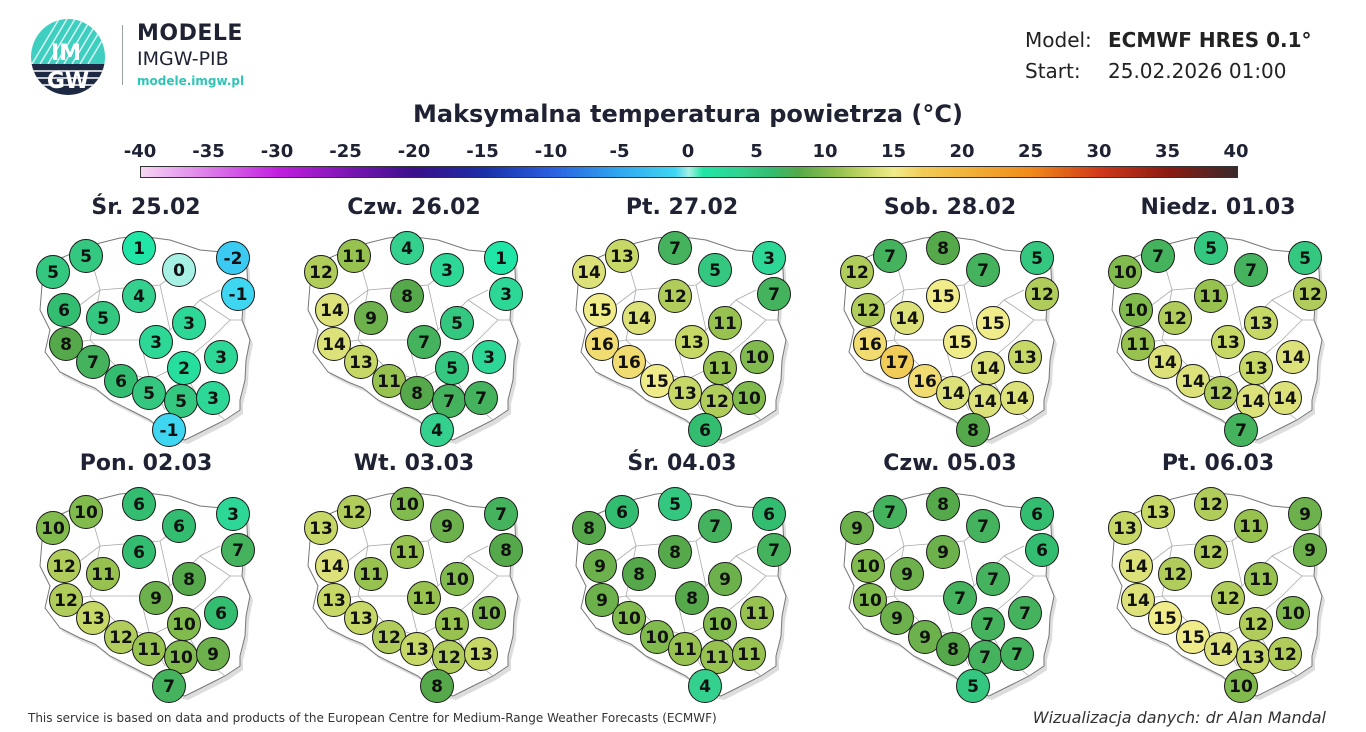 This screenshot has height=732, width=1366. I want to click on station-temperature: -2, so click(233, 259).